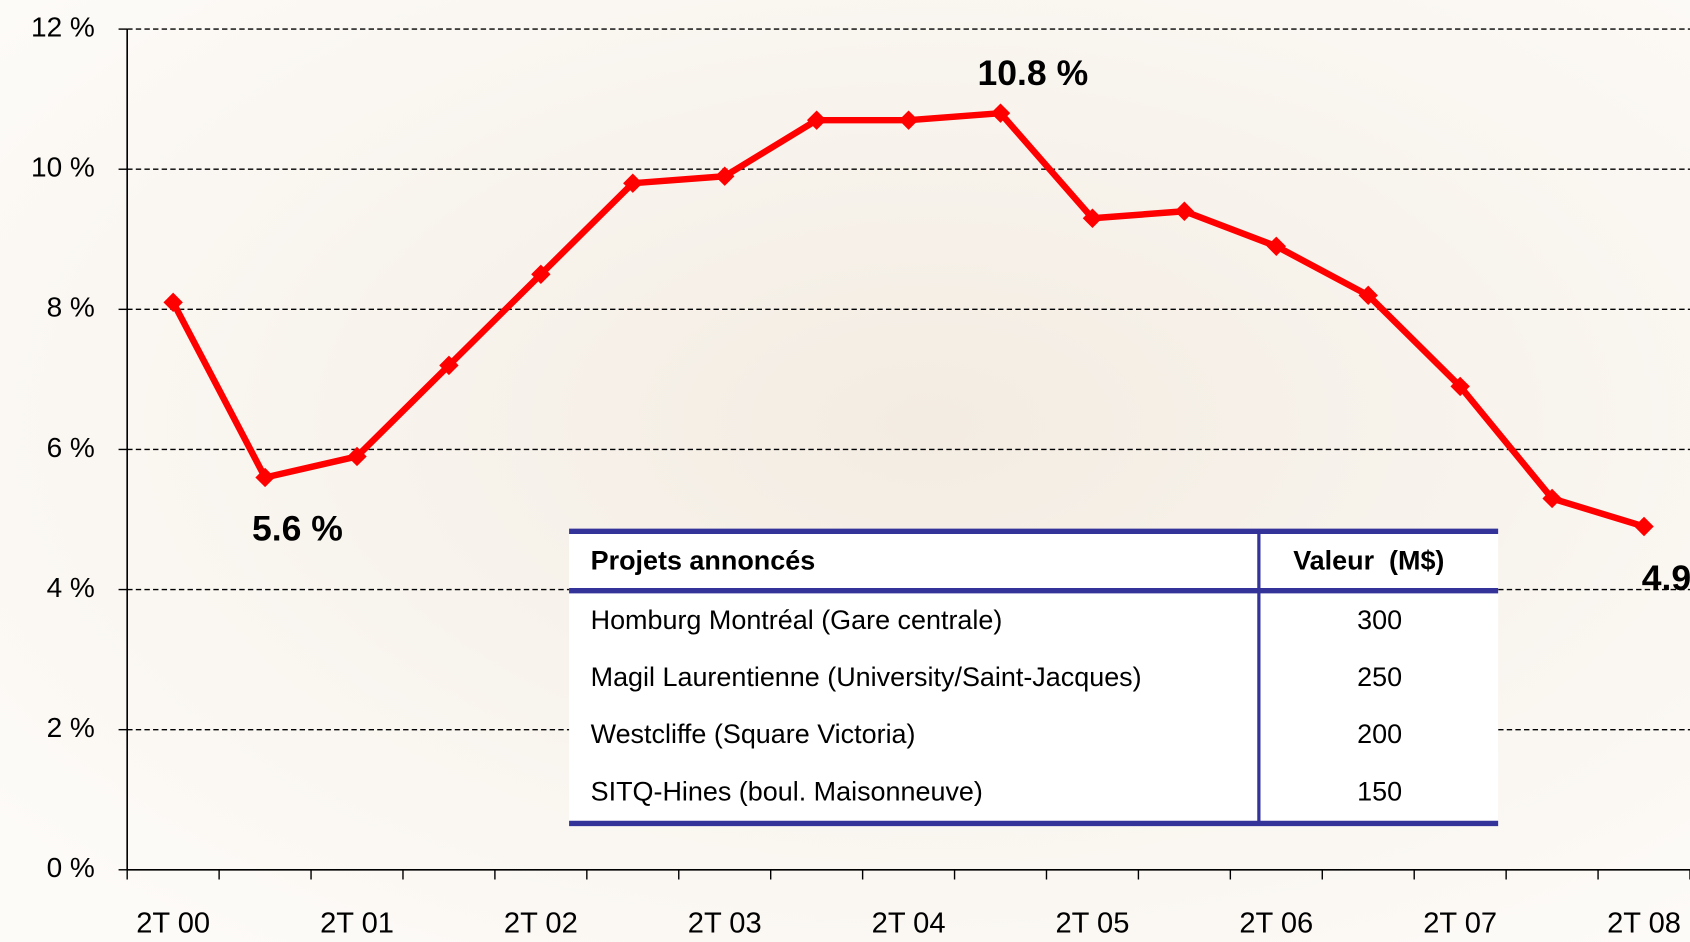  What do you see at coordinates (71, 587) in the screenshot?
I see `y-tick-label: 4 %` at bounding box center [71, 587].